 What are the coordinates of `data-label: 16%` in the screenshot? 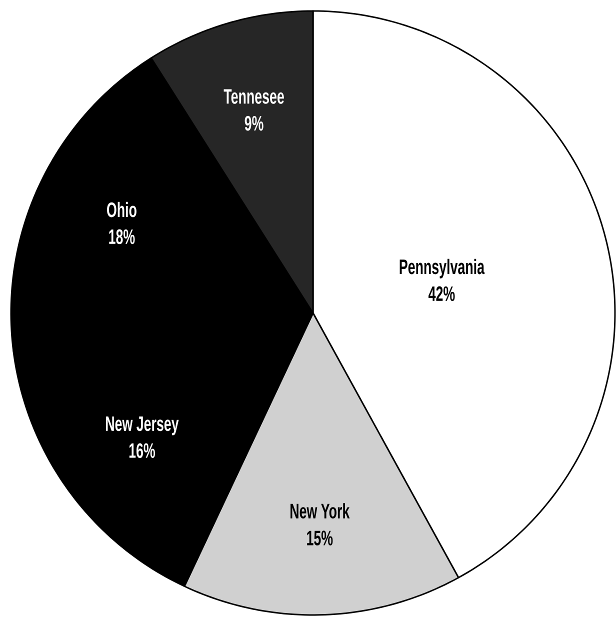 It's located at (142, 450).